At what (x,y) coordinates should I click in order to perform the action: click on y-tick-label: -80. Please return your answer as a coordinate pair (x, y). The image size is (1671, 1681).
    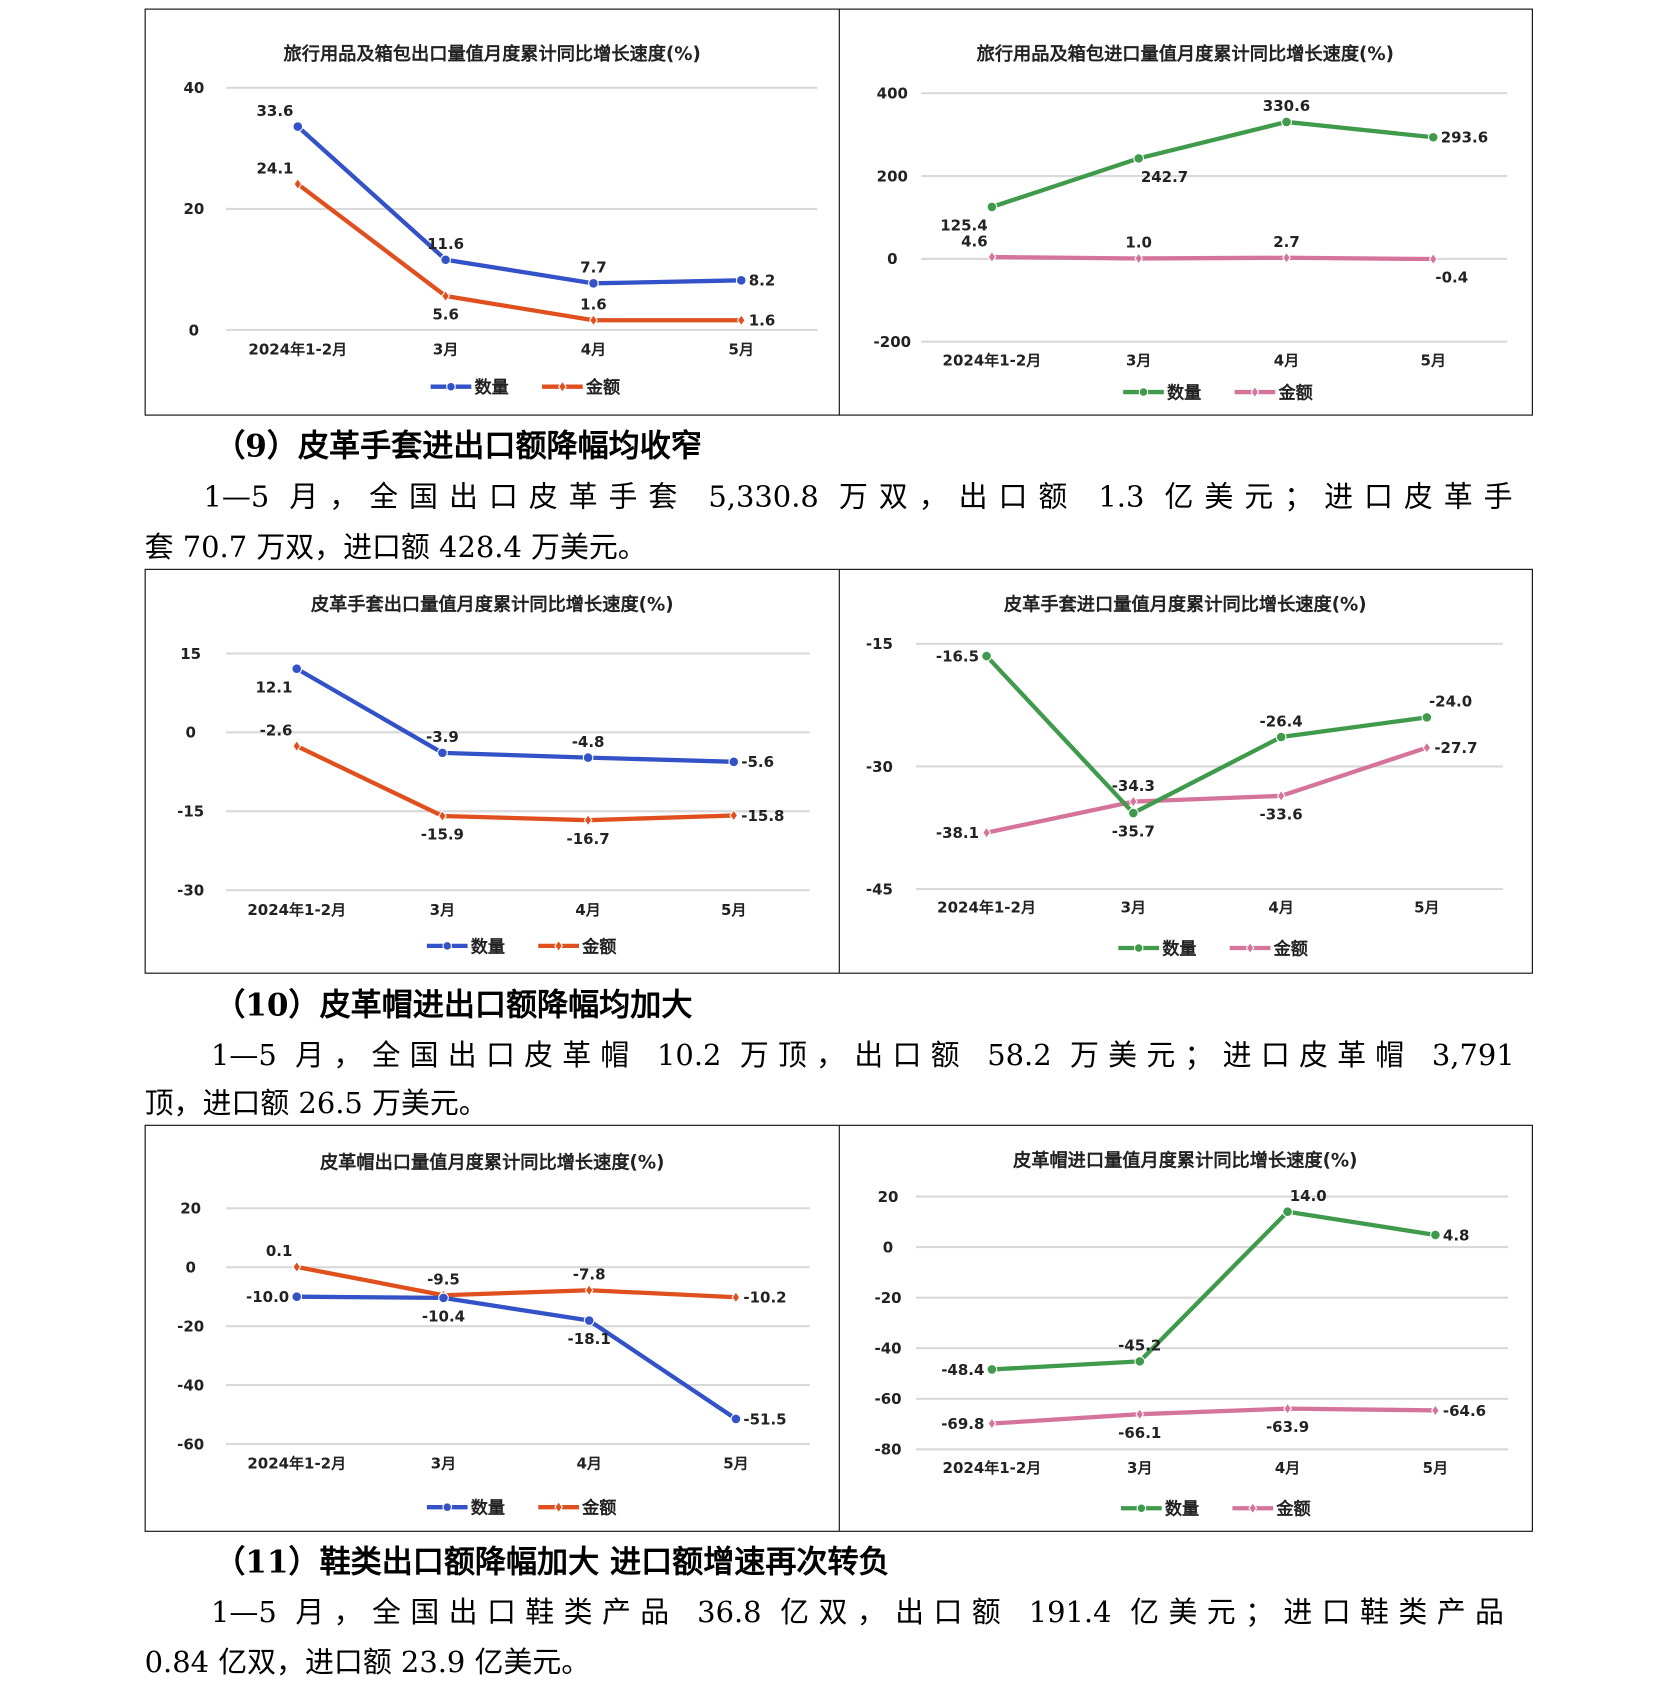
    Looking at the image, I should click on (887, 1450).